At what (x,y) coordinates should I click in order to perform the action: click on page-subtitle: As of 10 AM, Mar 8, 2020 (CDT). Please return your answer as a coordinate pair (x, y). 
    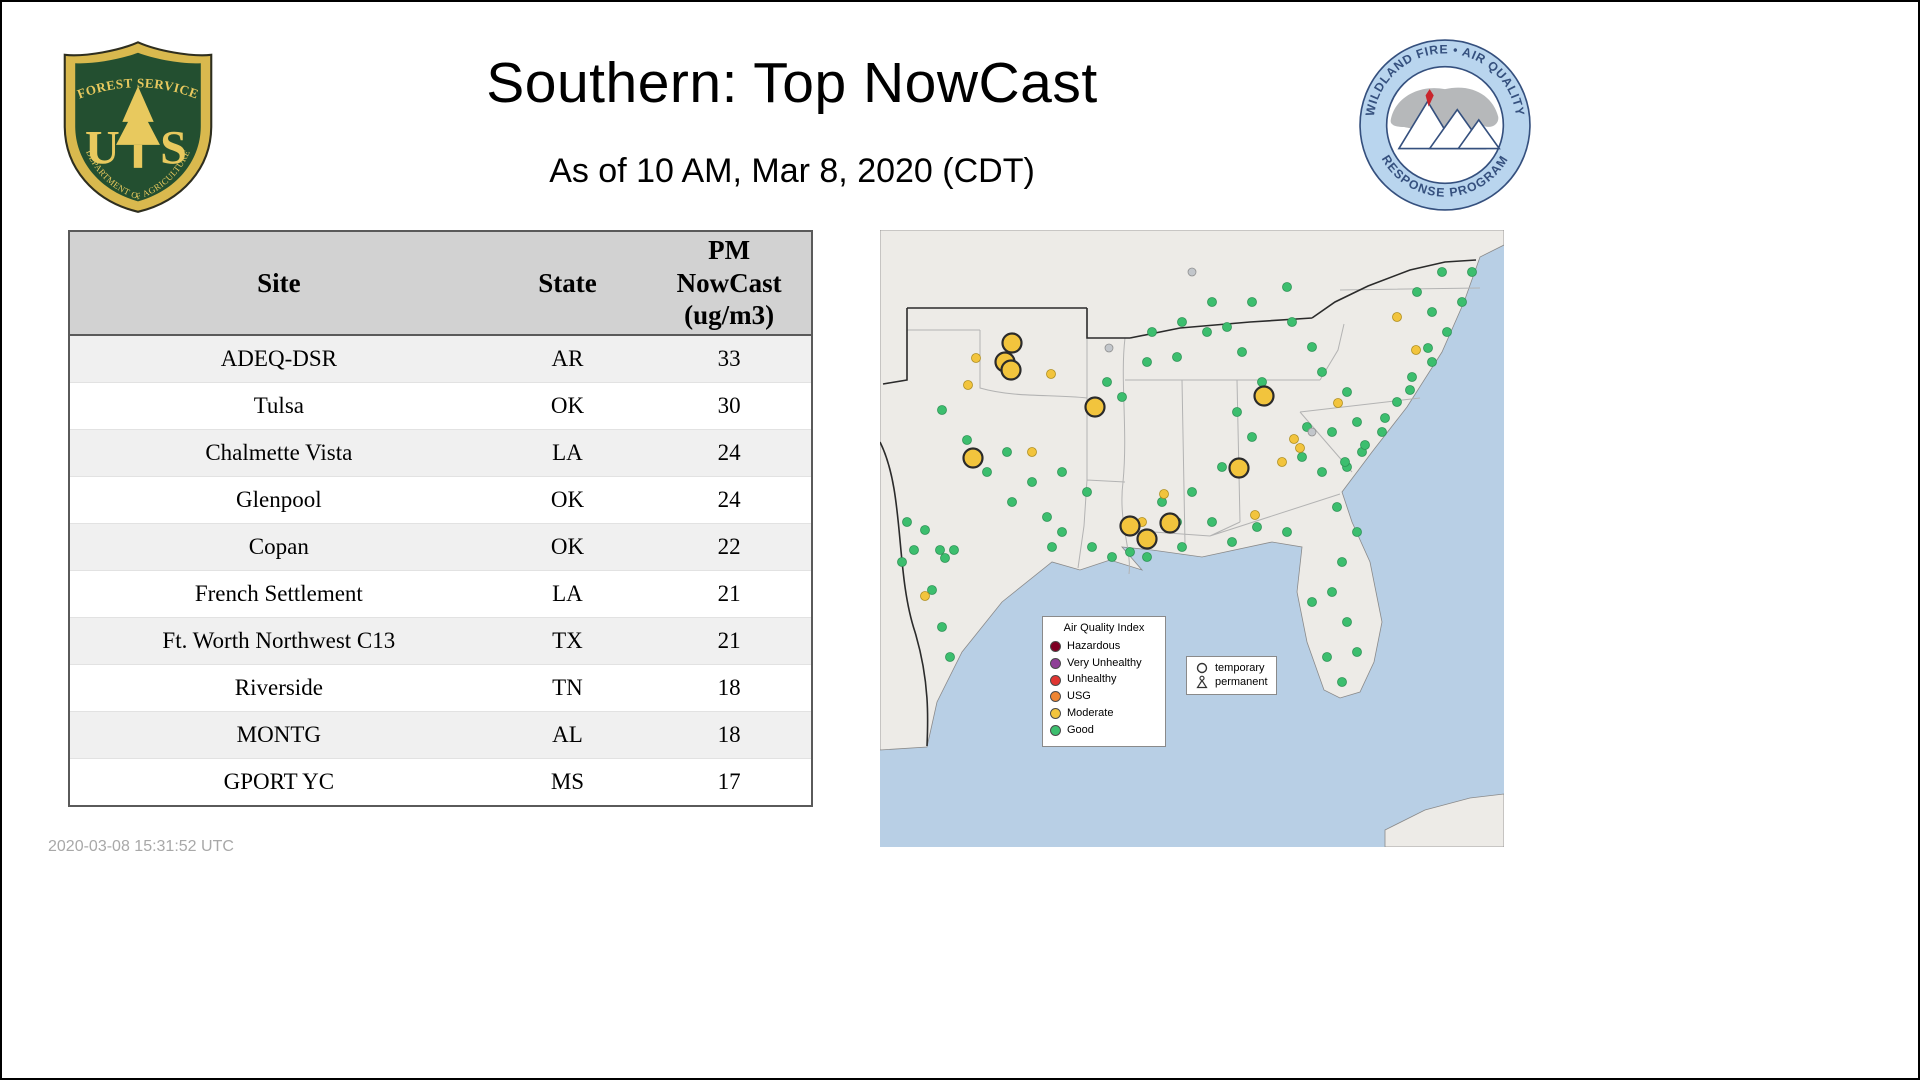
    Looking at the image, I should click on (792, 171).